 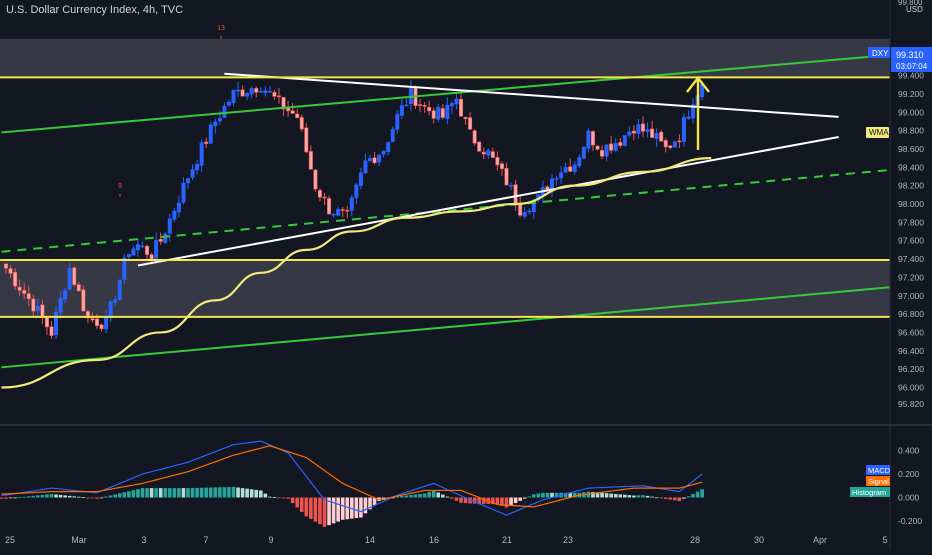 I want to click on macd-tick-label: 0.400, so click(x=909, y=451).